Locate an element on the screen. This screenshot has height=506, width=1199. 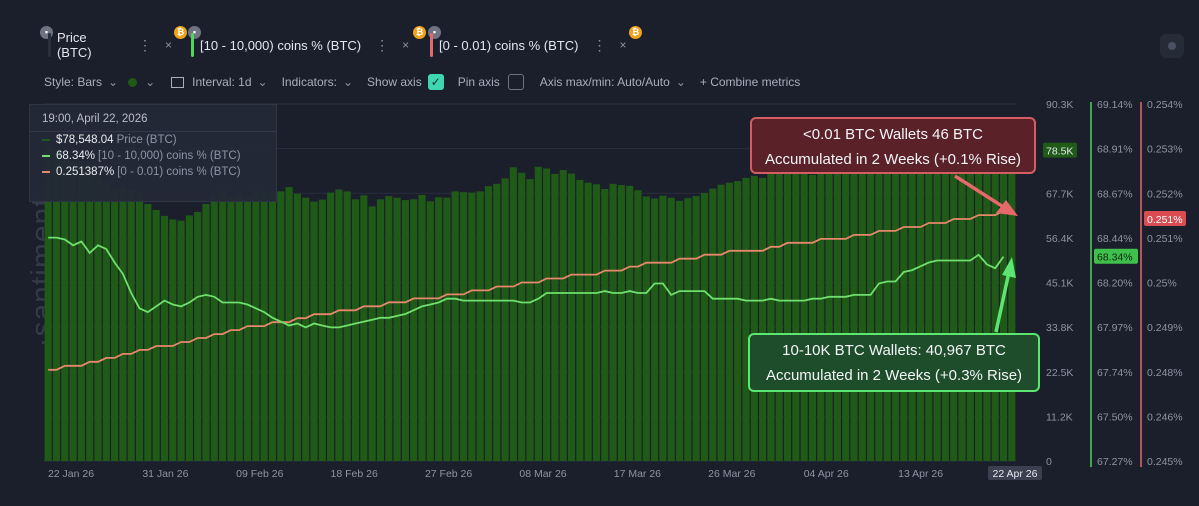
indicators-dropdown: Indicators: is located at coordinates (309, 82).